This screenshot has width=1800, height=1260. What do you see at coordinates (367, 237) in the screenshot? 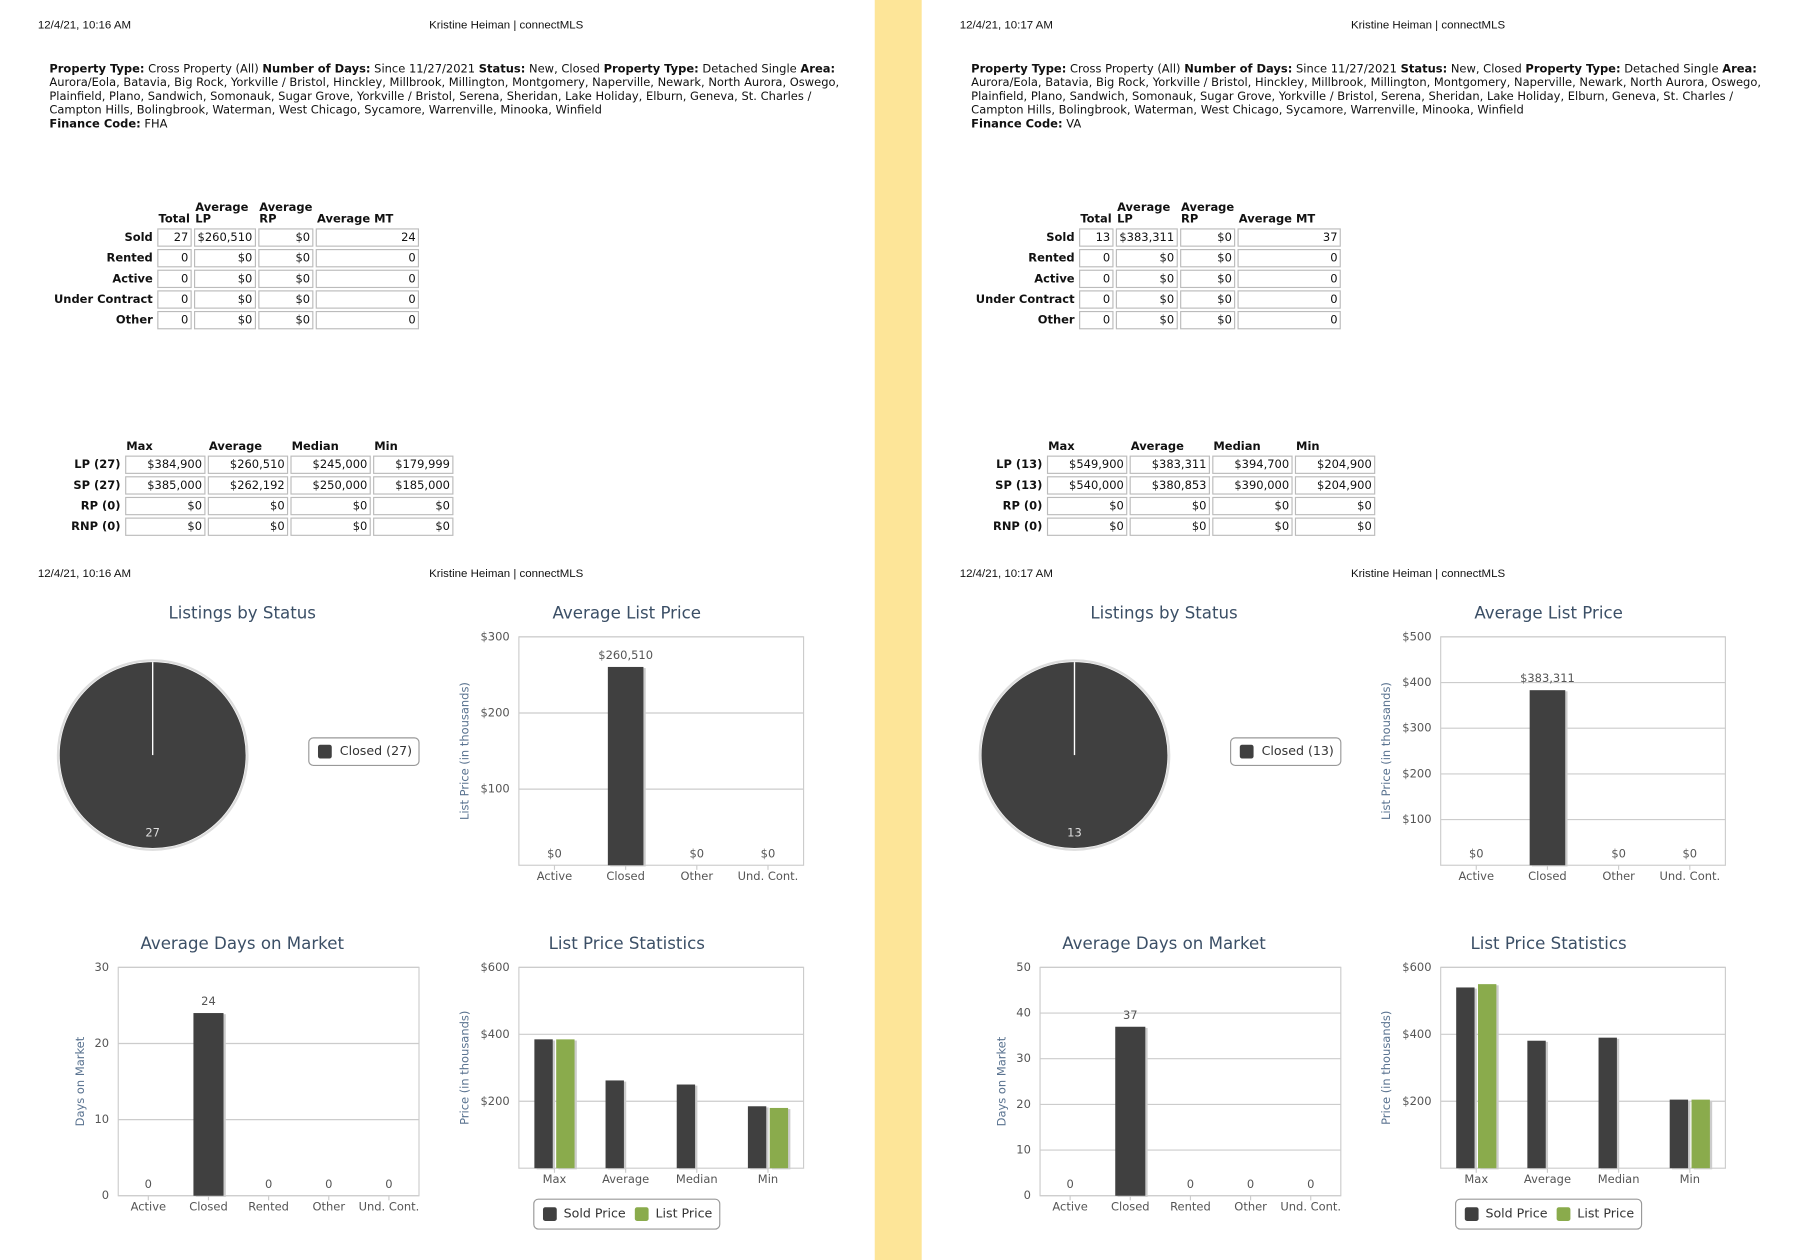
I see `value-cell: 24` at bounding box center [367, 237].